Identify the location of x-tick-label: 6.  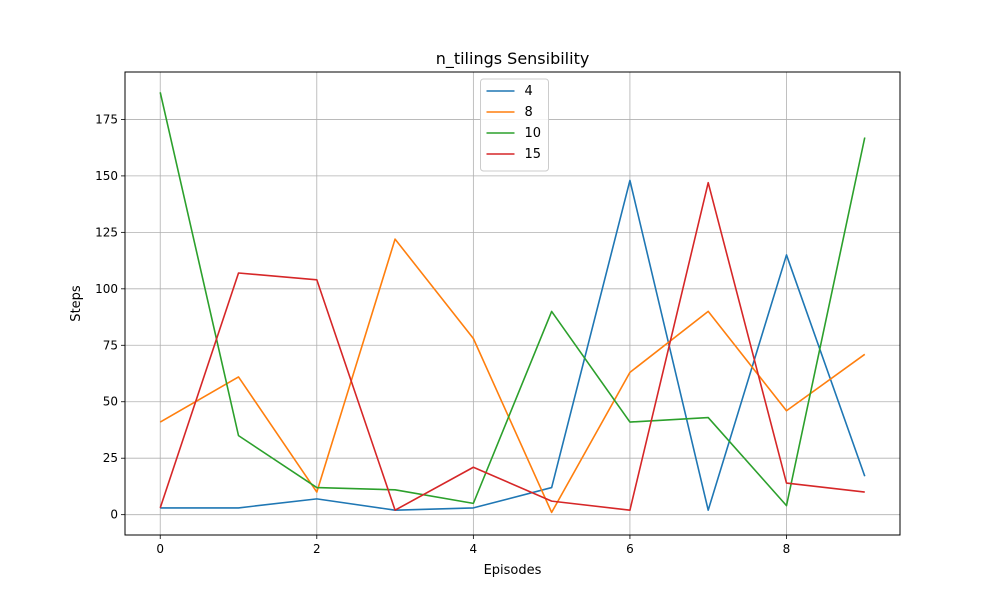
(630, 549).